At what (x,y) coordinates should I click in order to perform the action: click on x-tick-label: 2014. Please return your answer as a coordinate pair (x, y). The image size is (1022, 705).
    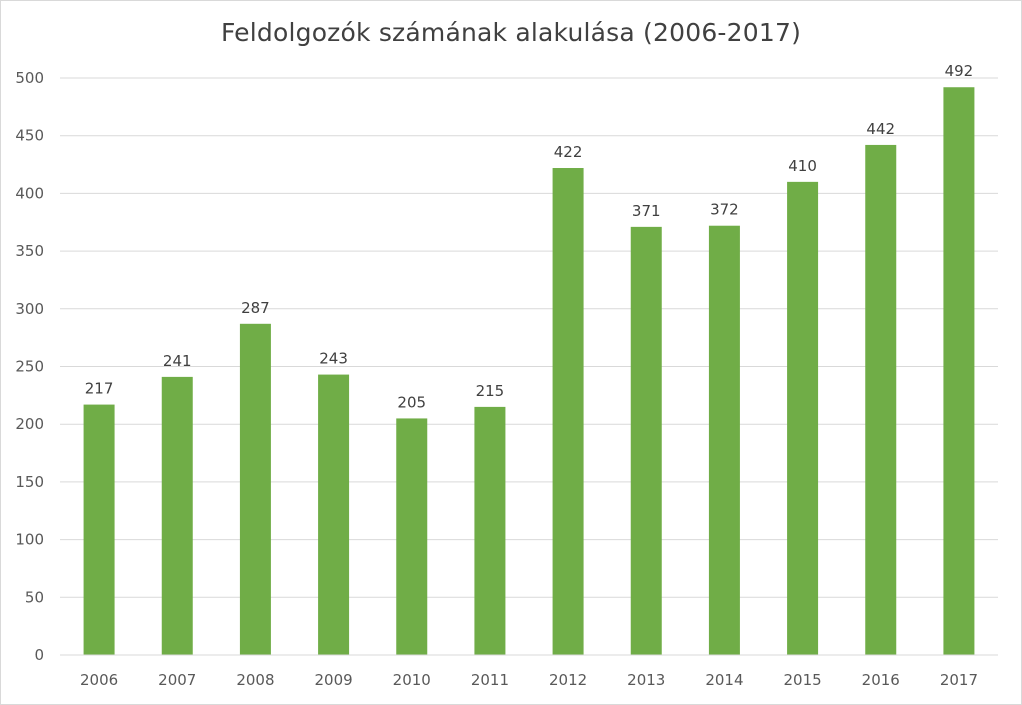
    Looking at the image, I should click on (724, 680).